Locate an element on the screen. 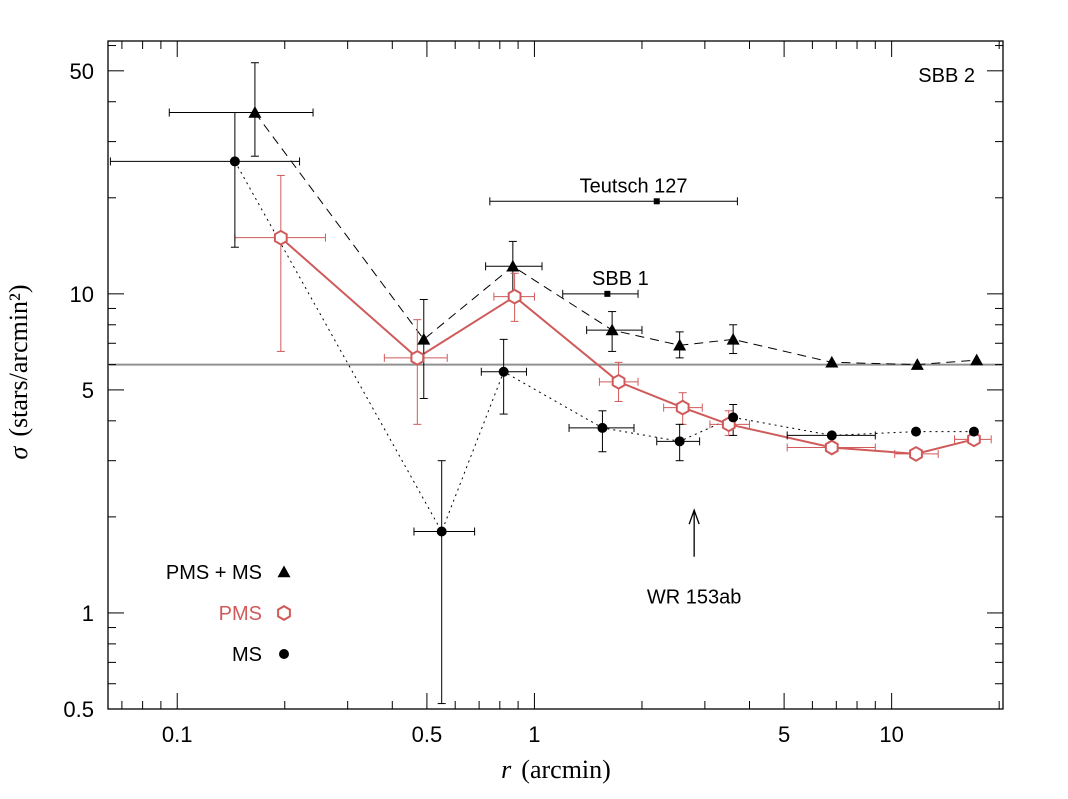 The height and width of the screenshot is (799, 1068). x-axis-var: r is located at coordinates (506, 769).